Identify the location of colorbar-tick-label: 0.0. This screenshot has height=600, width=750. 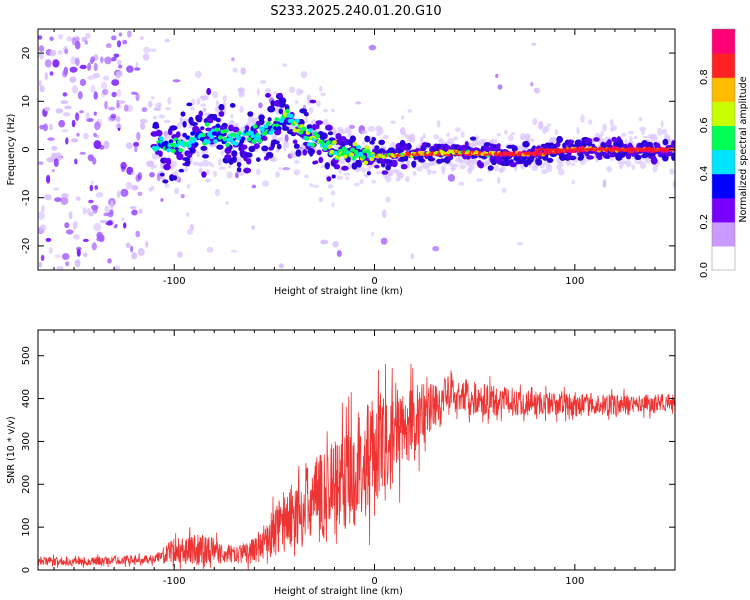
(704, 270).